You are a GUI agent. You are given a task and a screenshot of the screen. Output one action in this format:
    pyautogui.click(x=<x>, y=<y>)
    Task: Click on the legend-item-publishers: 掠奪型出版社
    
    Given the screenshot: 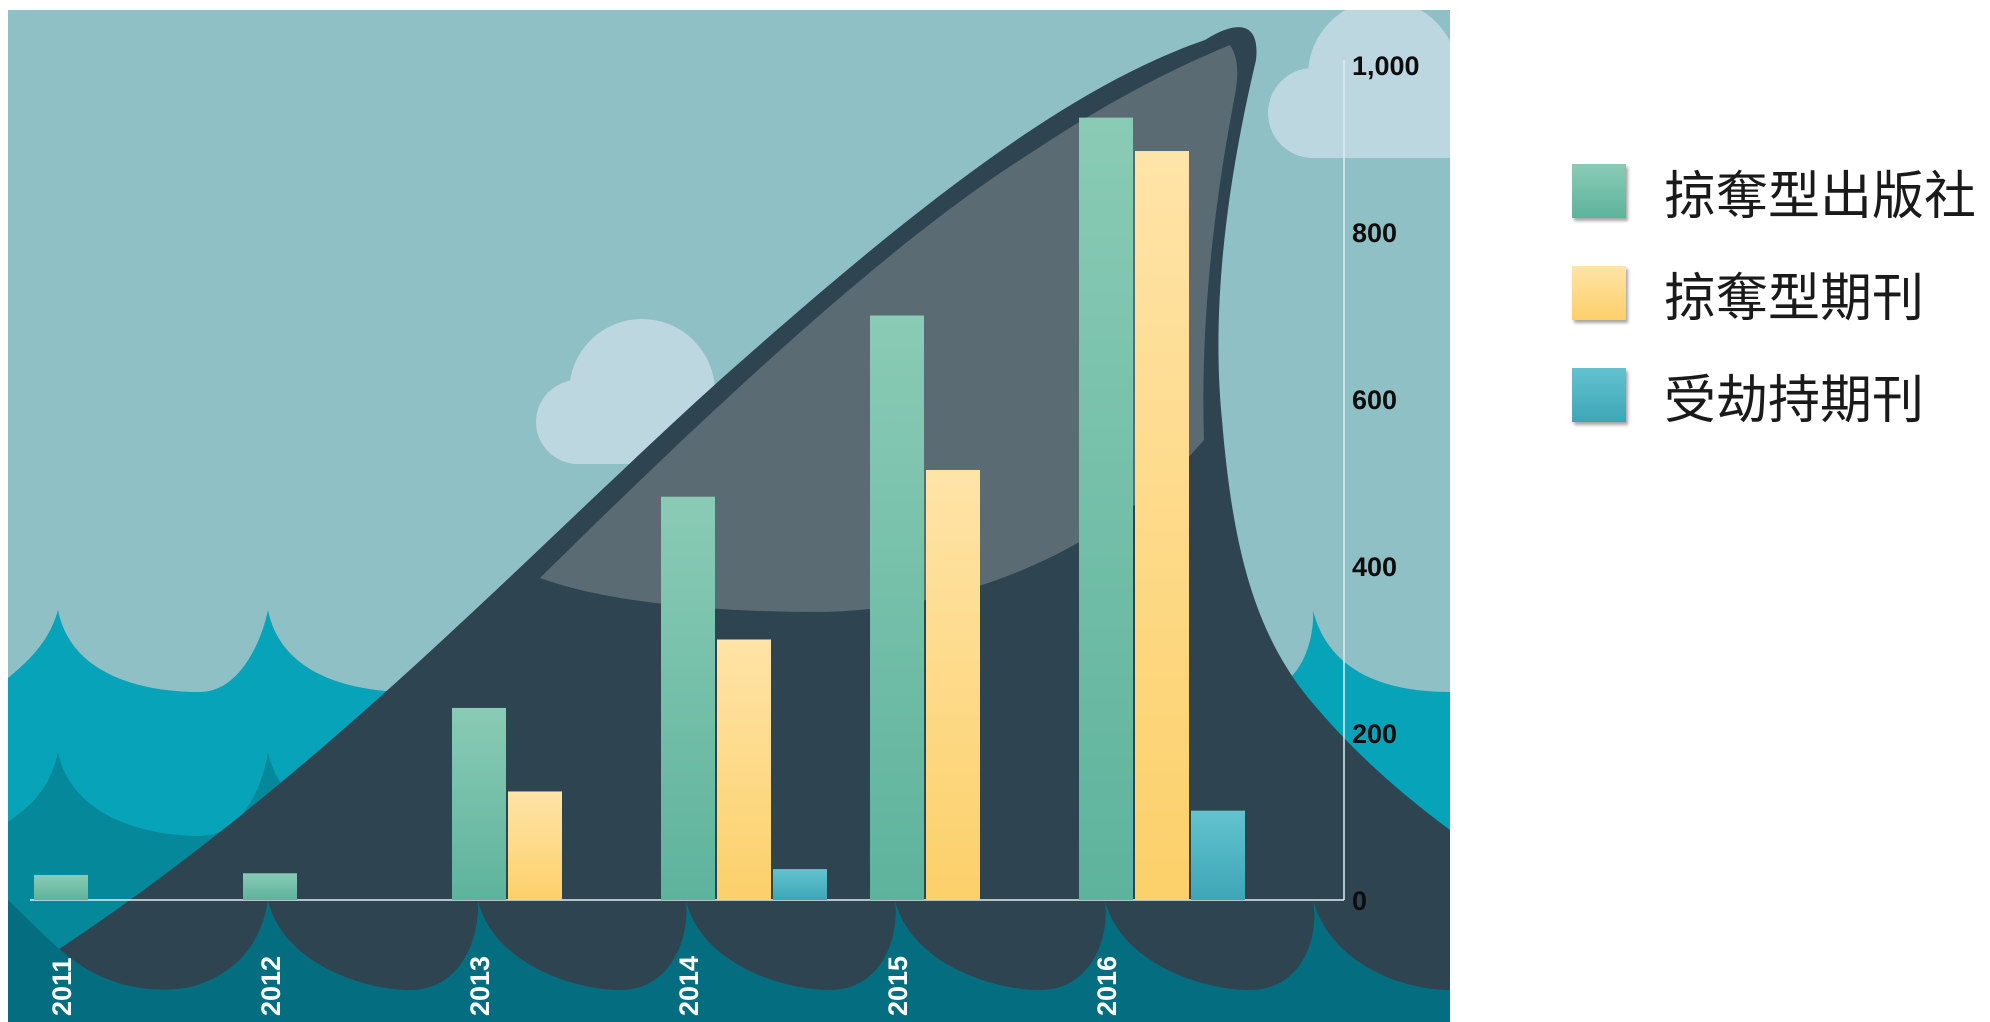 What is the action you would take?
    pyautogui.click(x=1774, y=191)
    